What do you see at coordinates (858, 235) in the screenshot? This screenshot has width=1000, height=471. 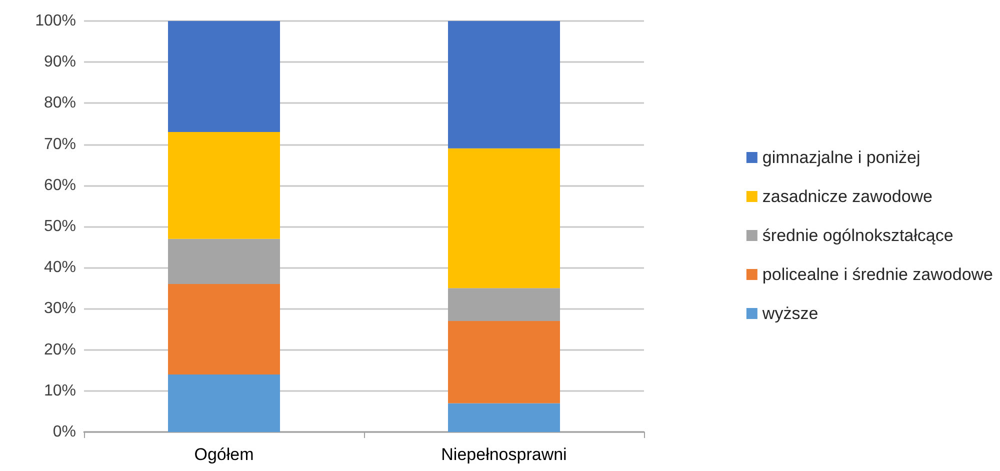 I see `legend-label: średnie ogólnokształcące` at bounding box center [858, 235].